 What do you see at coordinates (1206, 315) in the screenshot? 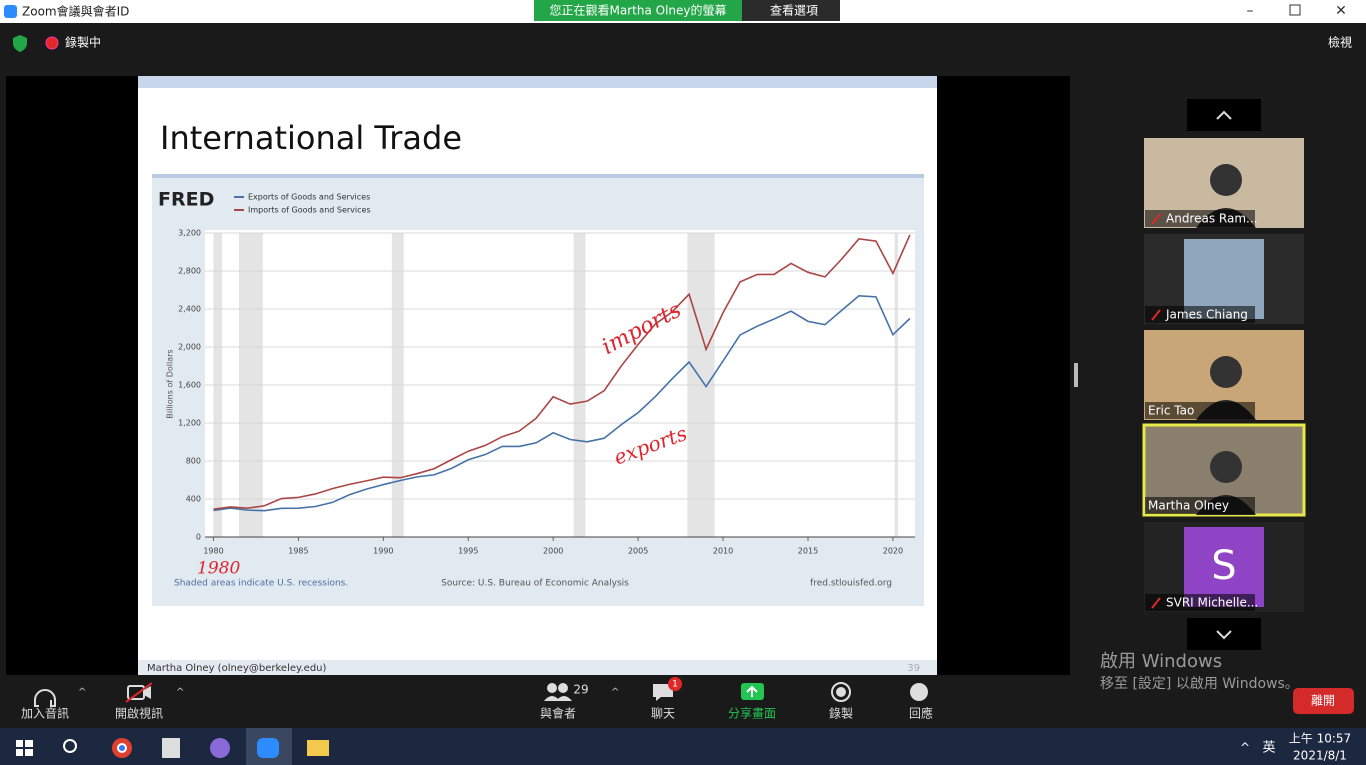
I see `participant-name: James Chiang` at bounding box center [1206, 315].